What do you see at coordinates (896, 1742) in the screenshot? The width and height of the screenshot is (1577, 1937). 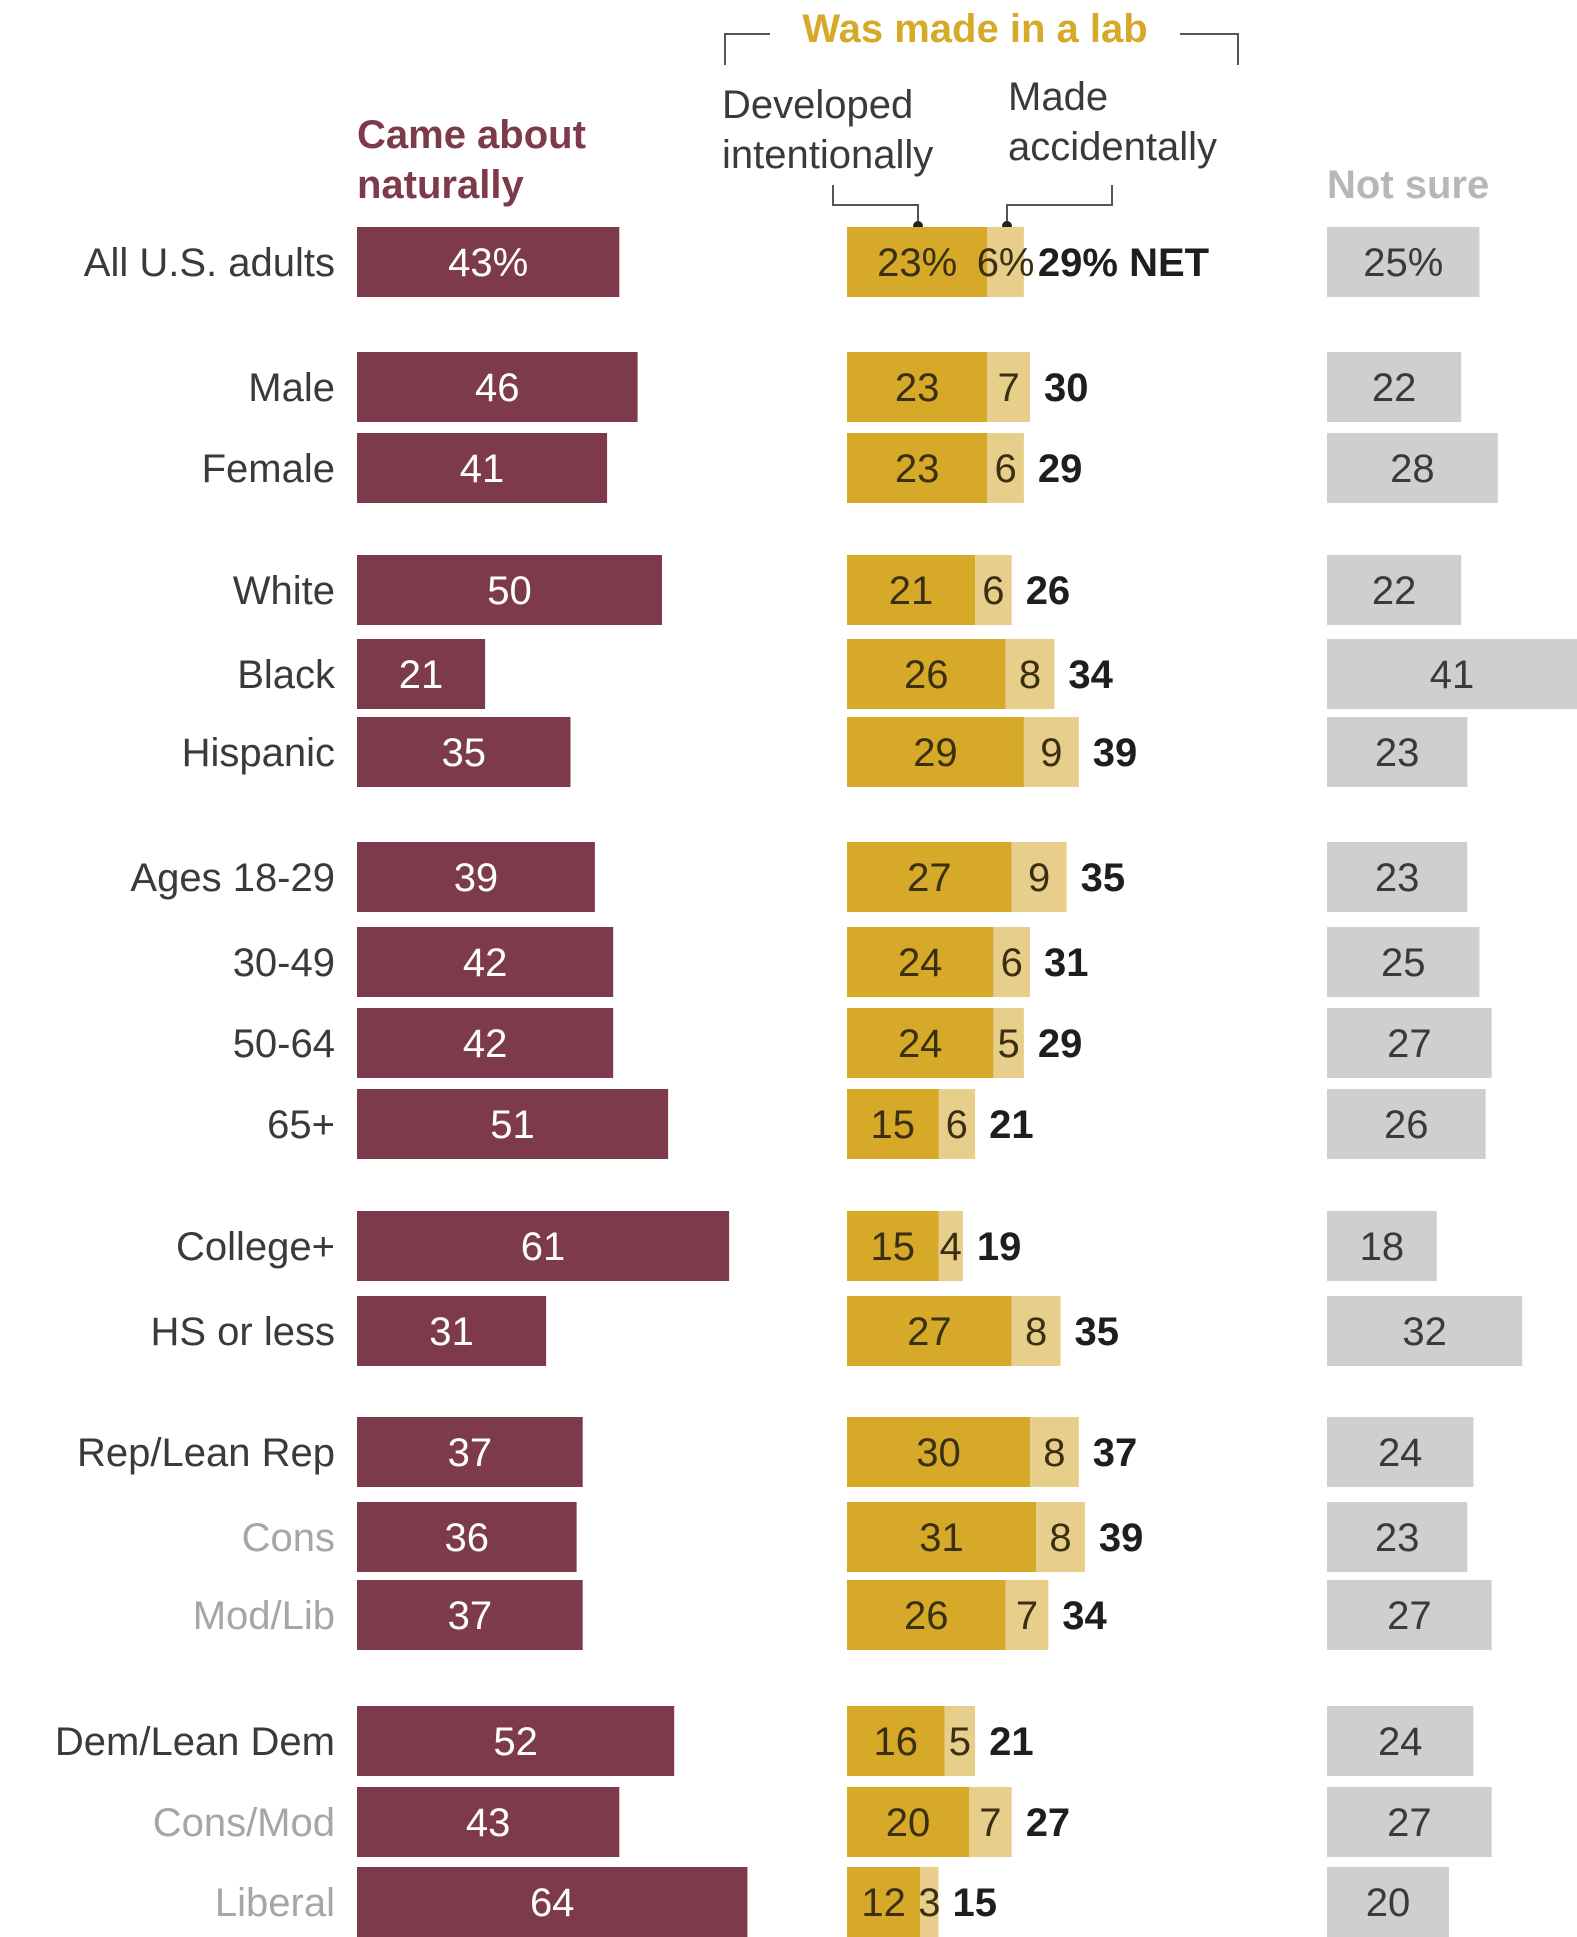 I see `intentional-value-label: 16` at bounding box center [896, 1742].